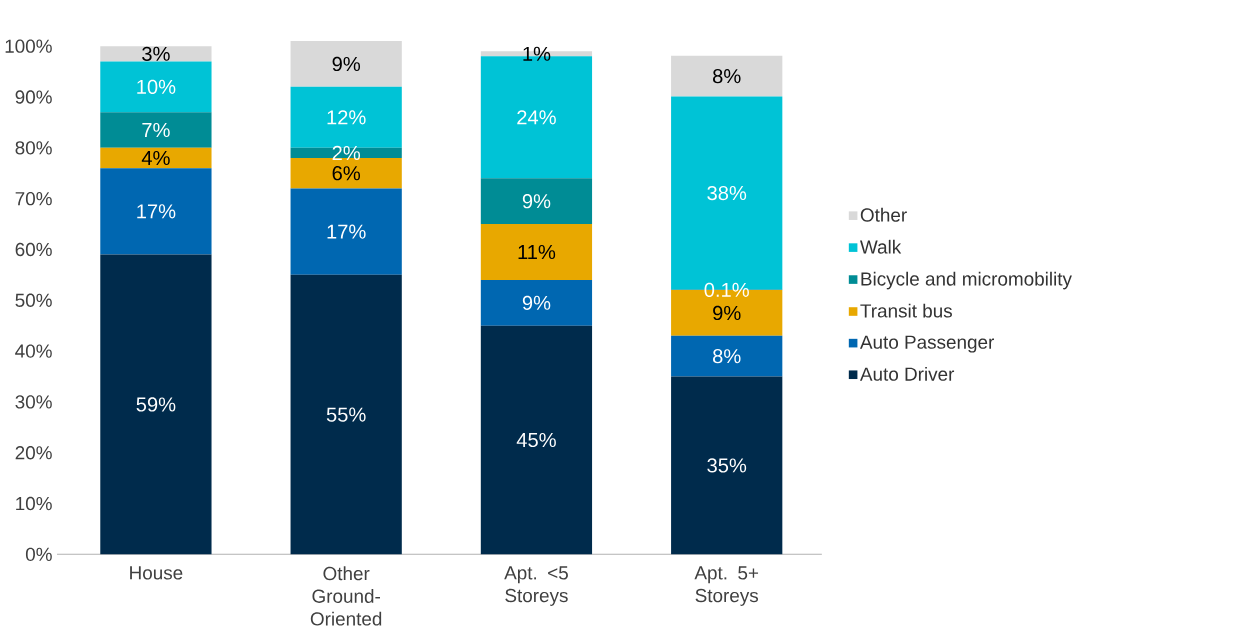 This screenshot has width=1252, height=640. What do you see at coordinates (156, 87) in the screenshot?
I see `data-label: 10%` at bounding box center [156, 87].